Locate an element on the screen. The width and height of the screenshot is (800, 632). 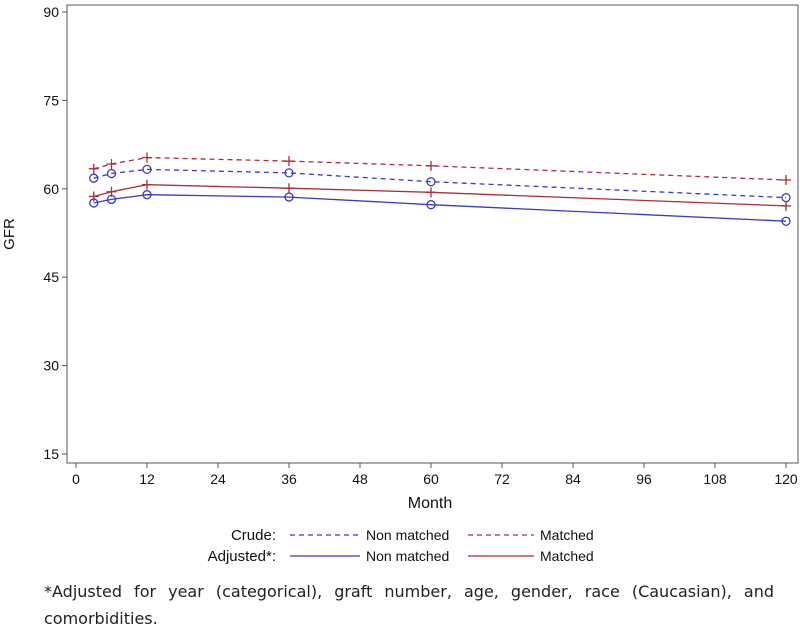
series-line-crude-non-matched is located at coordinates (440, 183).